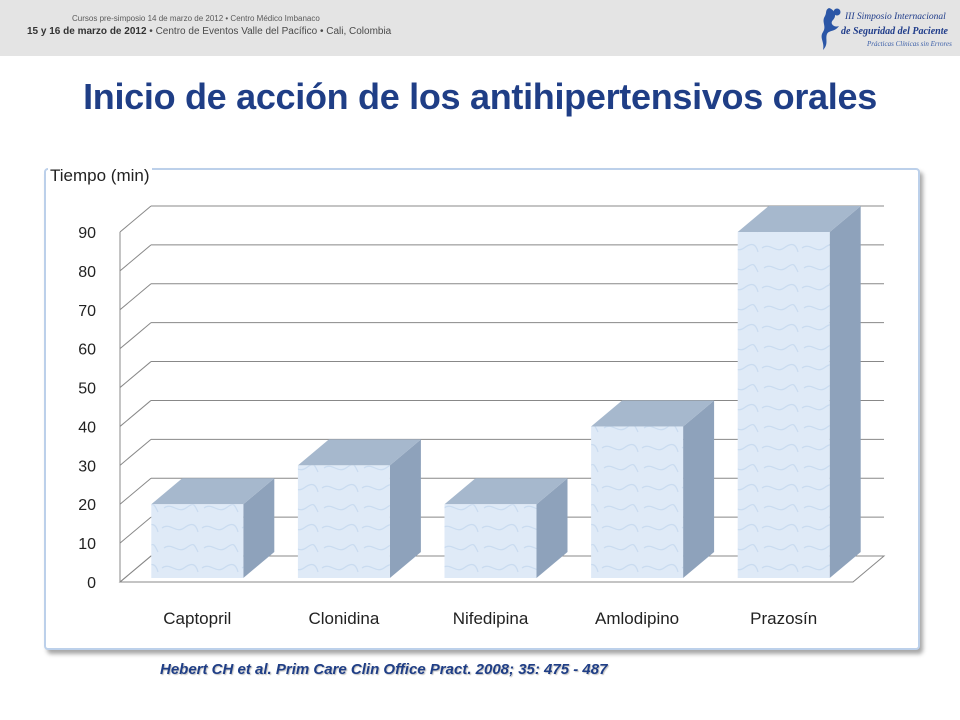  Describe the element at coordinates (87, 427) in the screenshot. I see `y-tick-label: 40` at that location.